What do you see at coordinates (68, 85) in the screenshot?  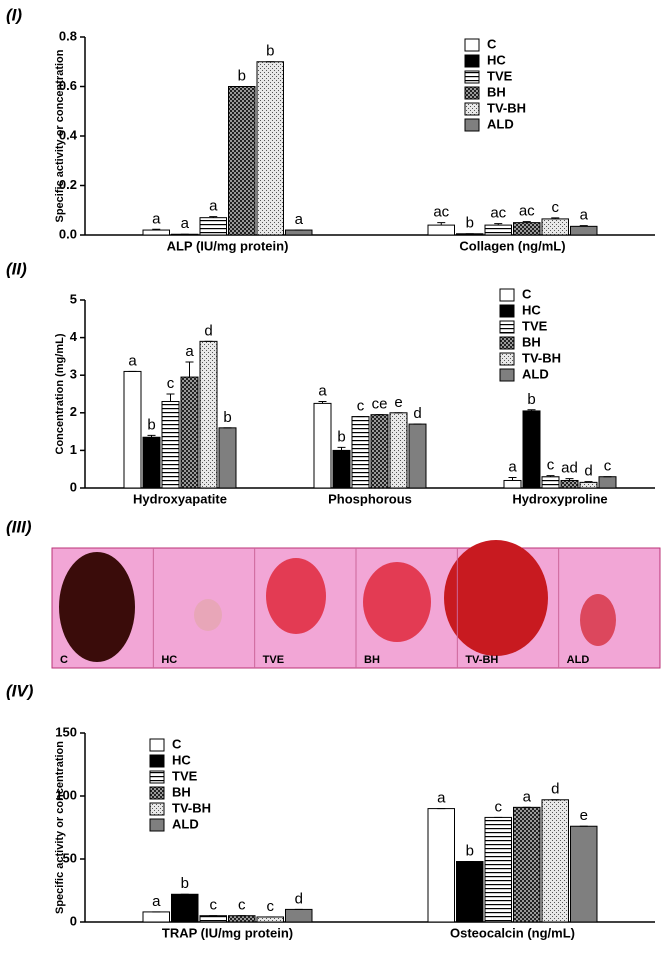 I see `y-tick-label: 0.6` at bounding box center [68, 85].